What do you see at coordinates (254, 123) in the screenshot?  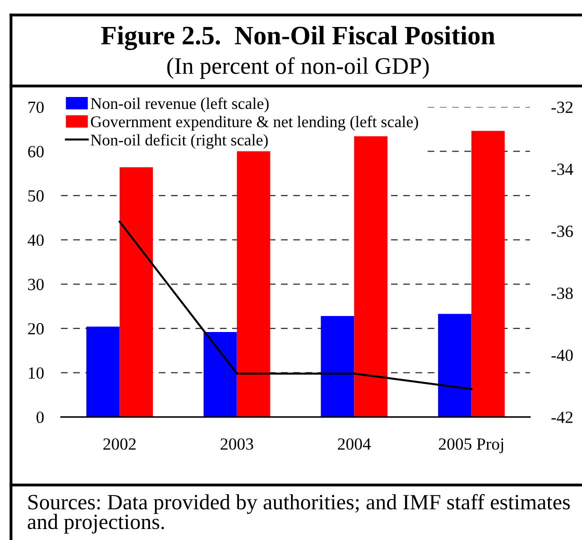 I see `legend-label: Government expenditure & net lending (left scale)` at bounding box center [254, 123].